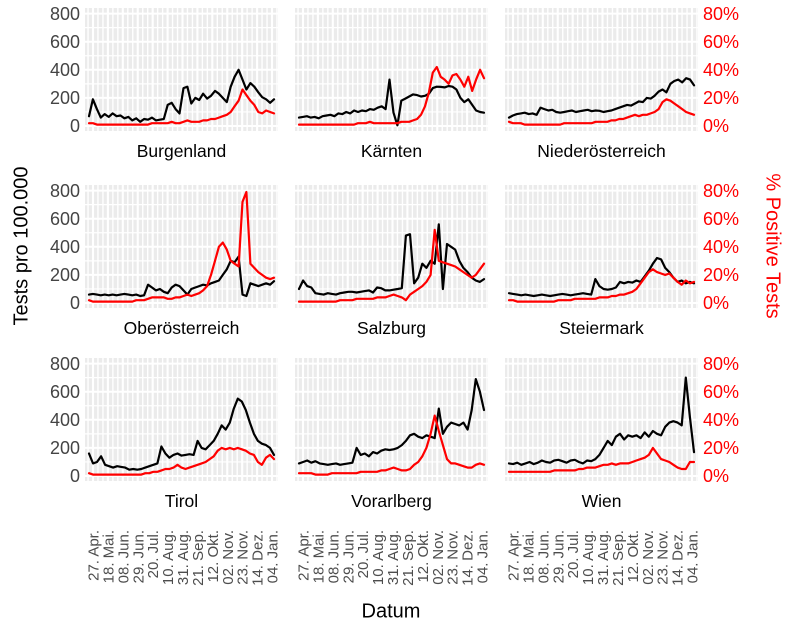  What do you see at coordinates (391, 501) in the screenshot?
I see `facet-title: Vorarlberg` at bounding box center [391, 501].